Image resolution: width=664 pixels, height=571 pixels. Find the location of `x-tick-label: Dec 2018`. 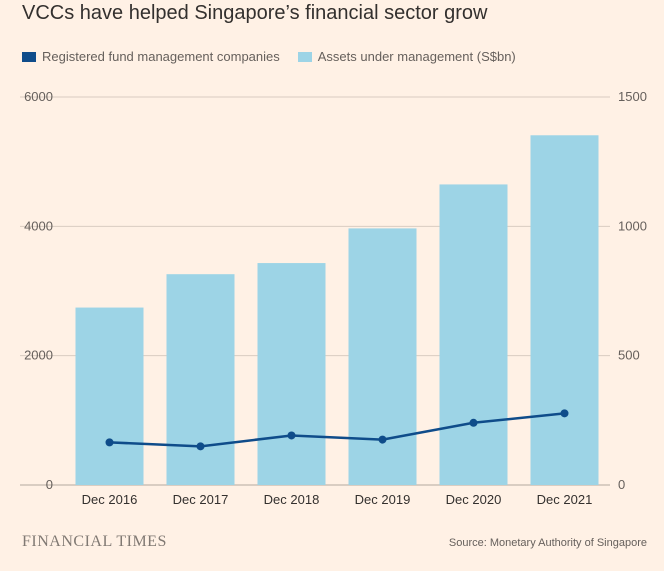

x-tick-label: Dec 2018 is located at coordinates (292, 499).